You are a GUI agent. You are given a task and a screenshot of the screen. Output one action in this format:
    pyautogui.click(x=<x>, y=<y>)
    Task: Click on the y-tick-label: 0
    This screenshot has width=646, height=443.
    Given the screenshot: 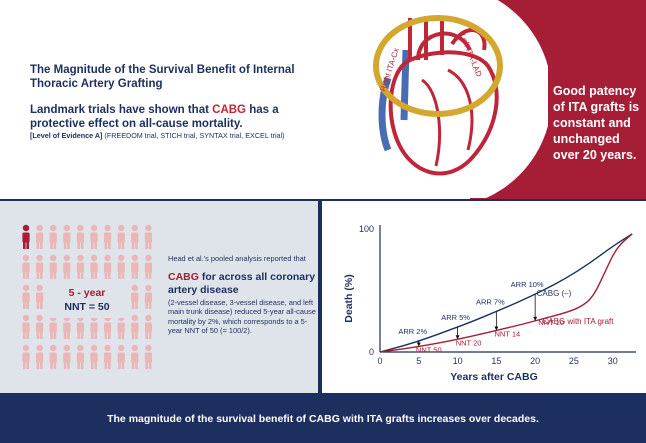 What is the action you would take?
    pyautogui.click(x=371, y=352)
    